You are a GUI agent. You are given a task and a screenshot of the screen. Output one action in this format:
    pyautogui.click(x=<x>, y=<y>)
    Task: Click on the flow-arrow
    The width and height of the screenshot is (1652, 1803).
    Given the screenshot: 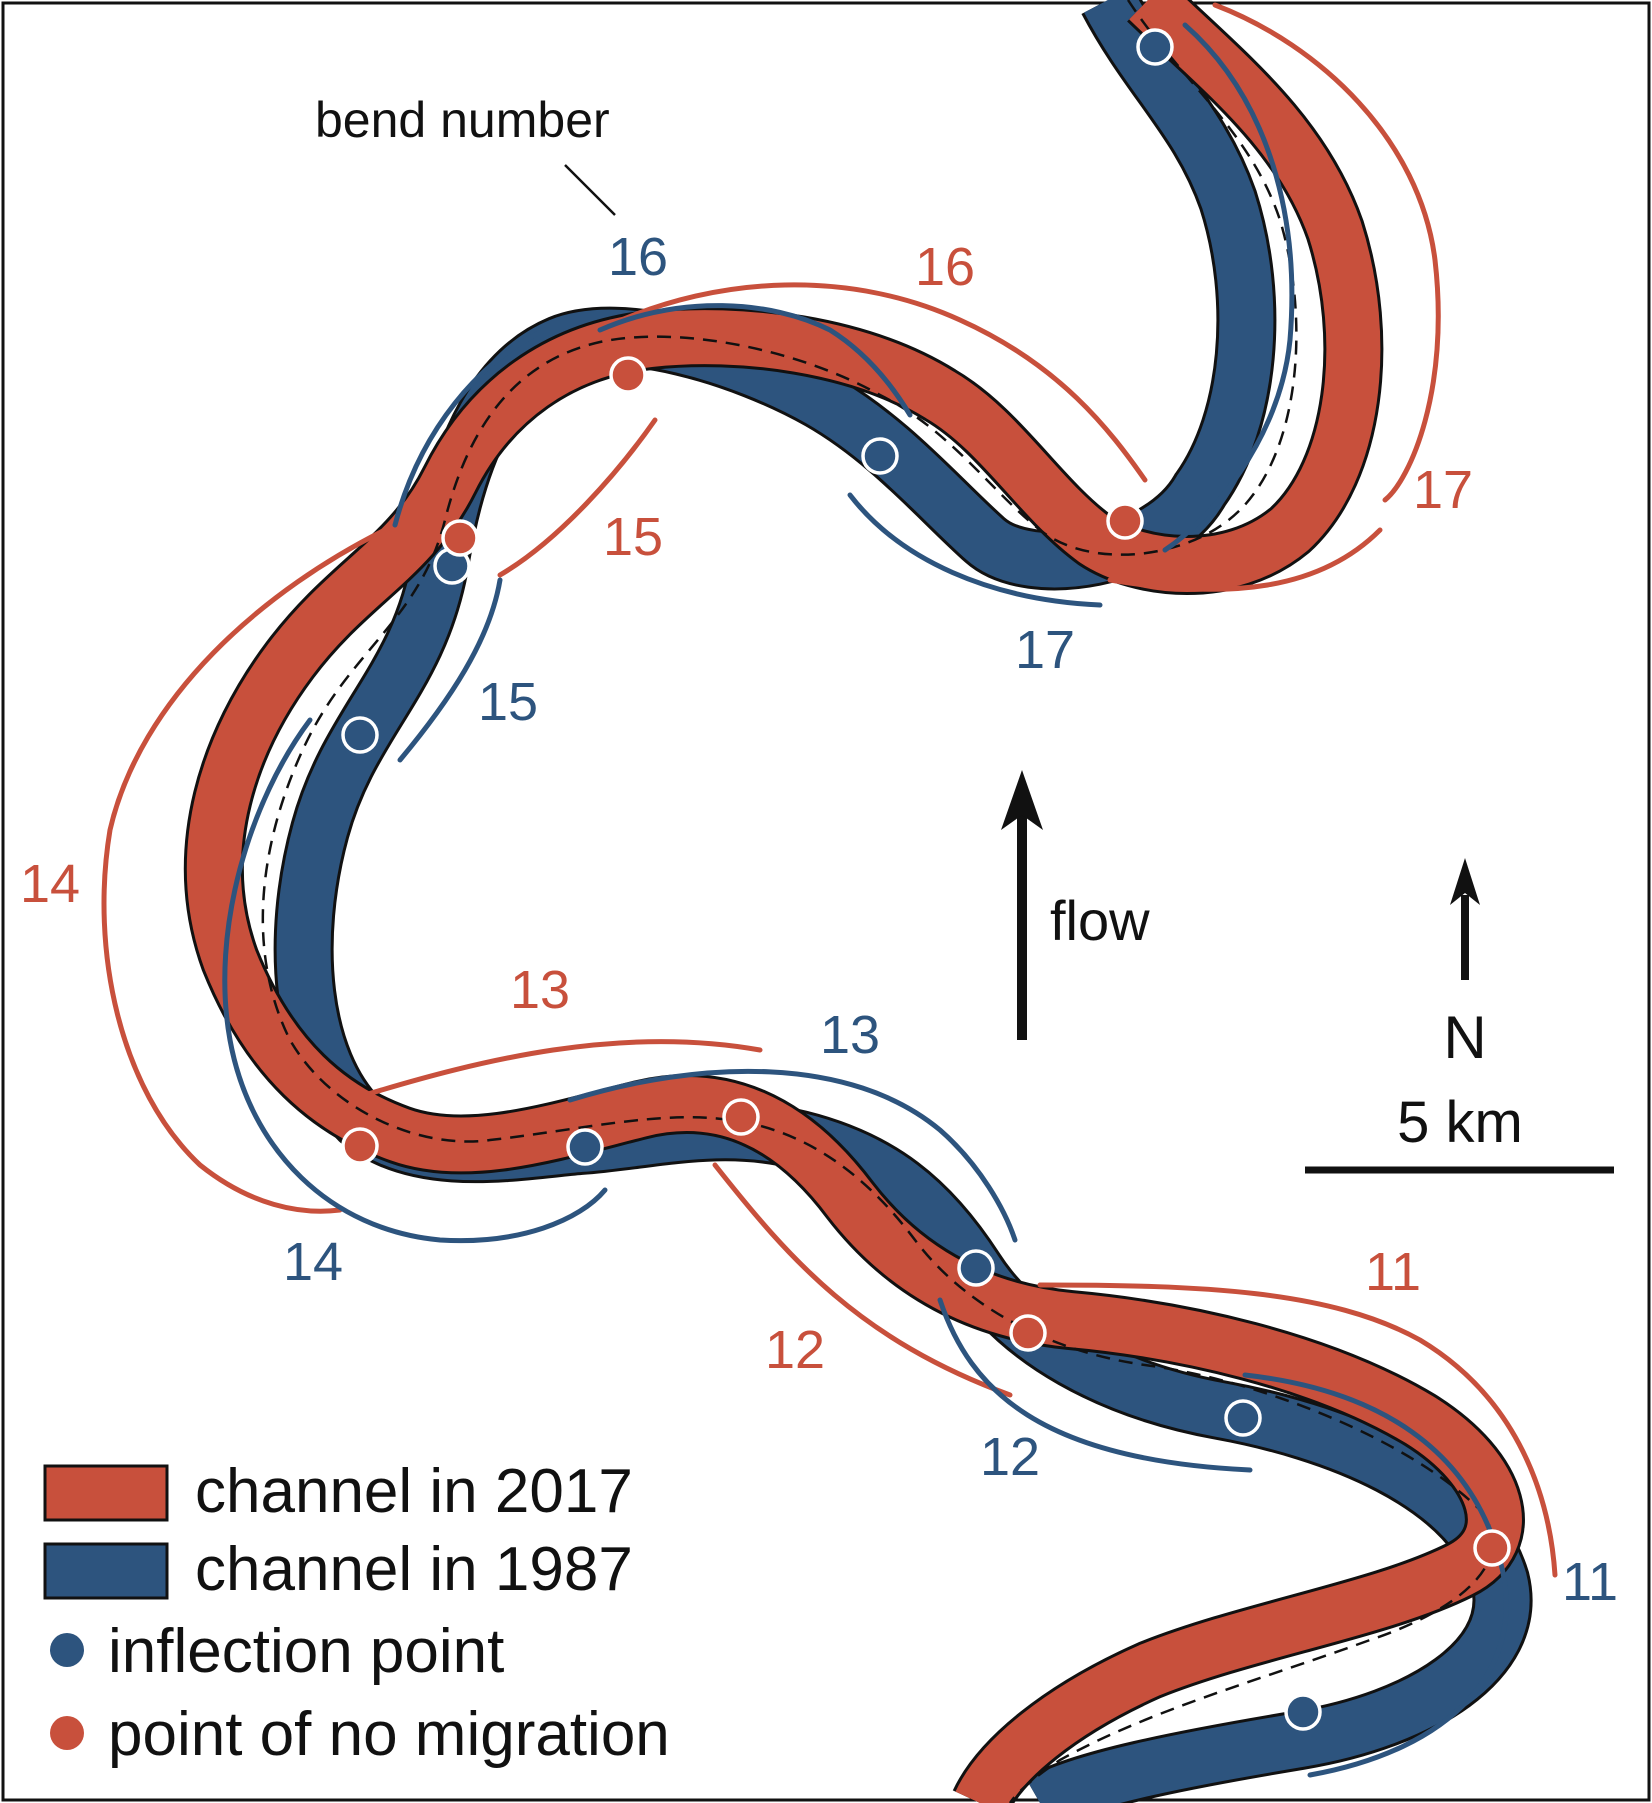 What is the action you would take?
    pyautogui.click(x=1022, y=905)
    